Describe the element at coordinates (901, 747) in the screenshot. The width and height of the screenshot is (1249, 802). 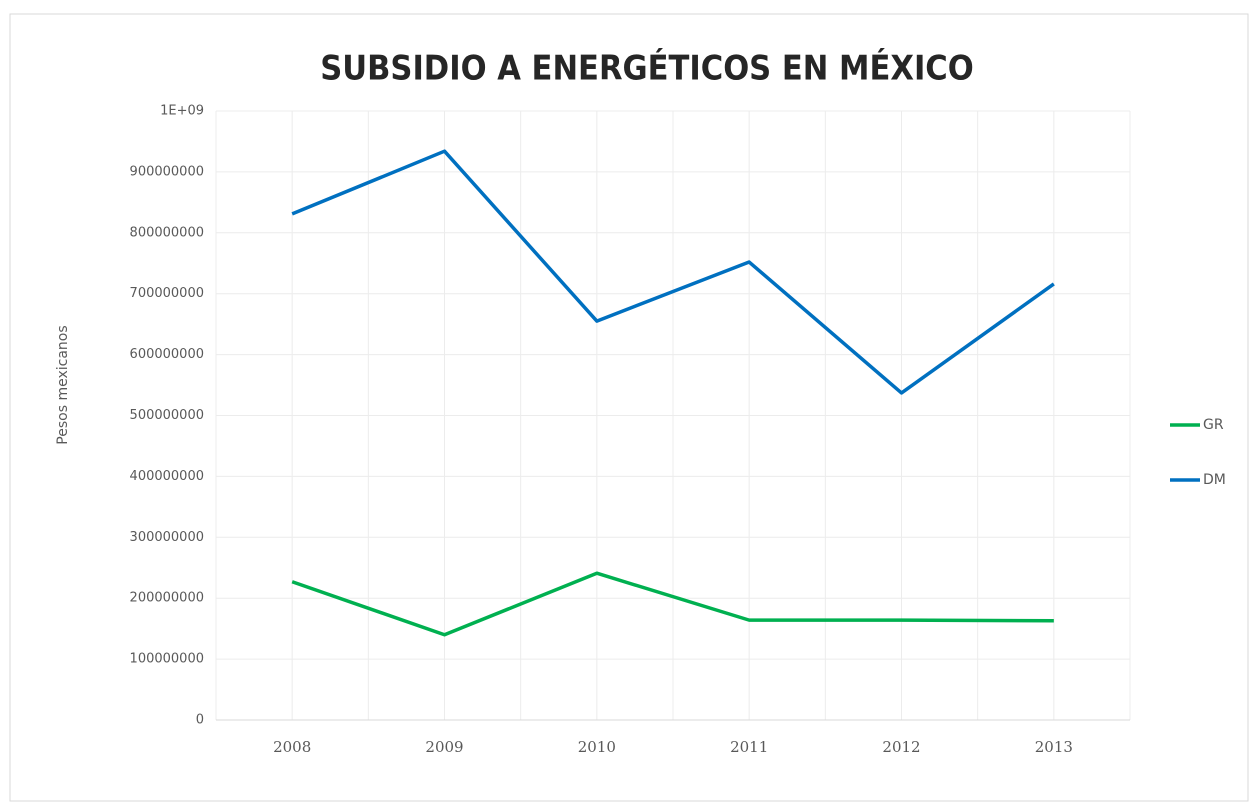
I see `x-tick-label: 2012` at that location.